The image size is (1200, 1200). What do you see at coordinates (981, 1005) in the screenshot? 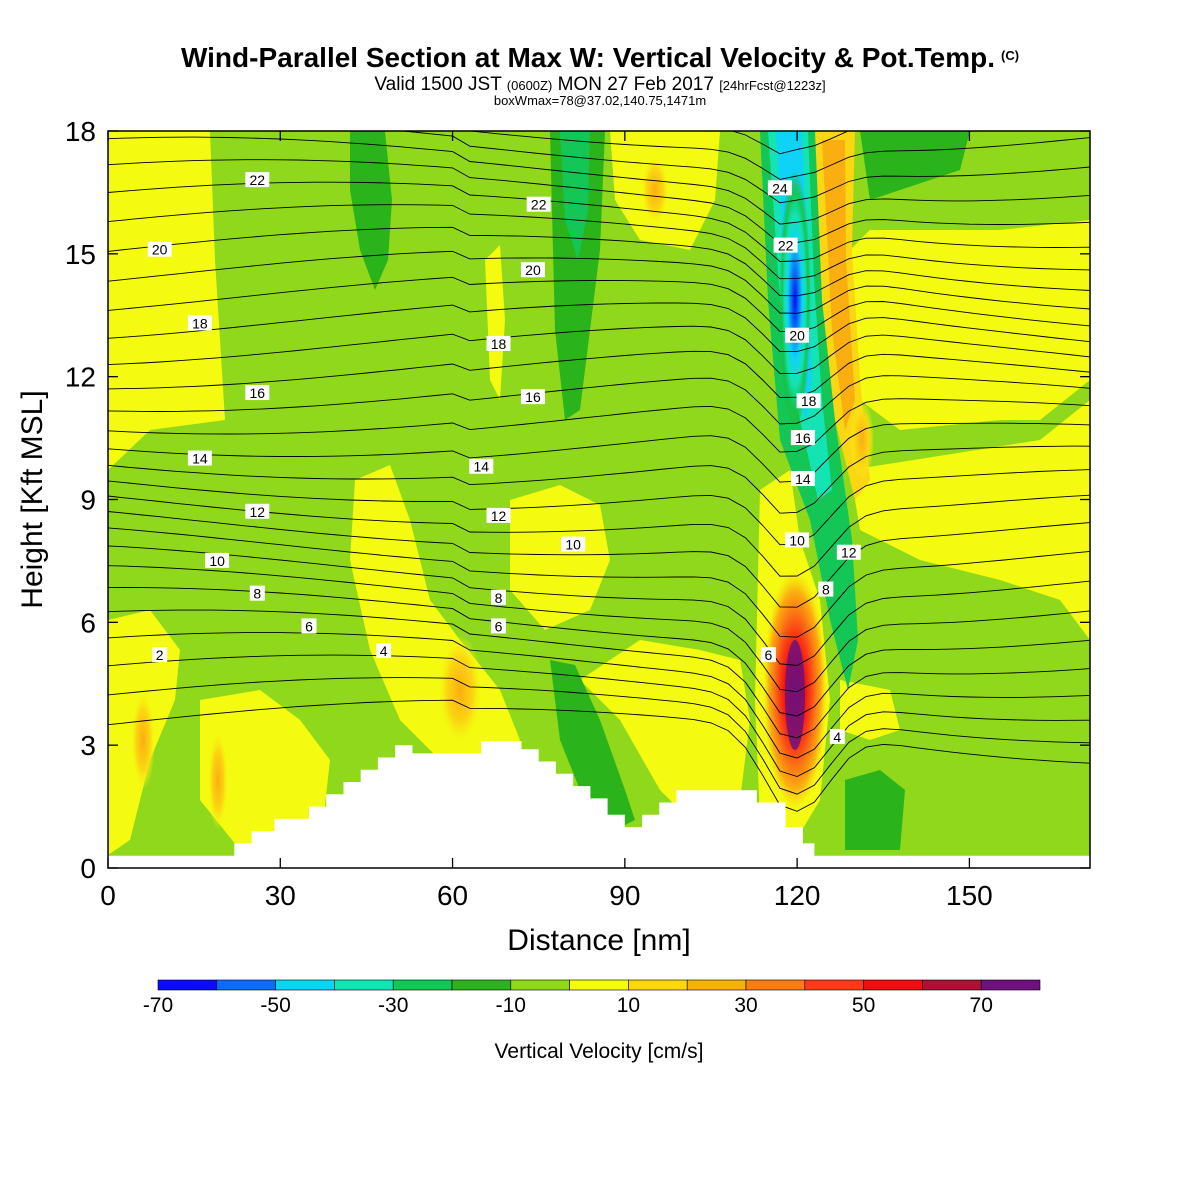
I see `colorbar-tick-label: 70` at bounding box center [981, 1005].